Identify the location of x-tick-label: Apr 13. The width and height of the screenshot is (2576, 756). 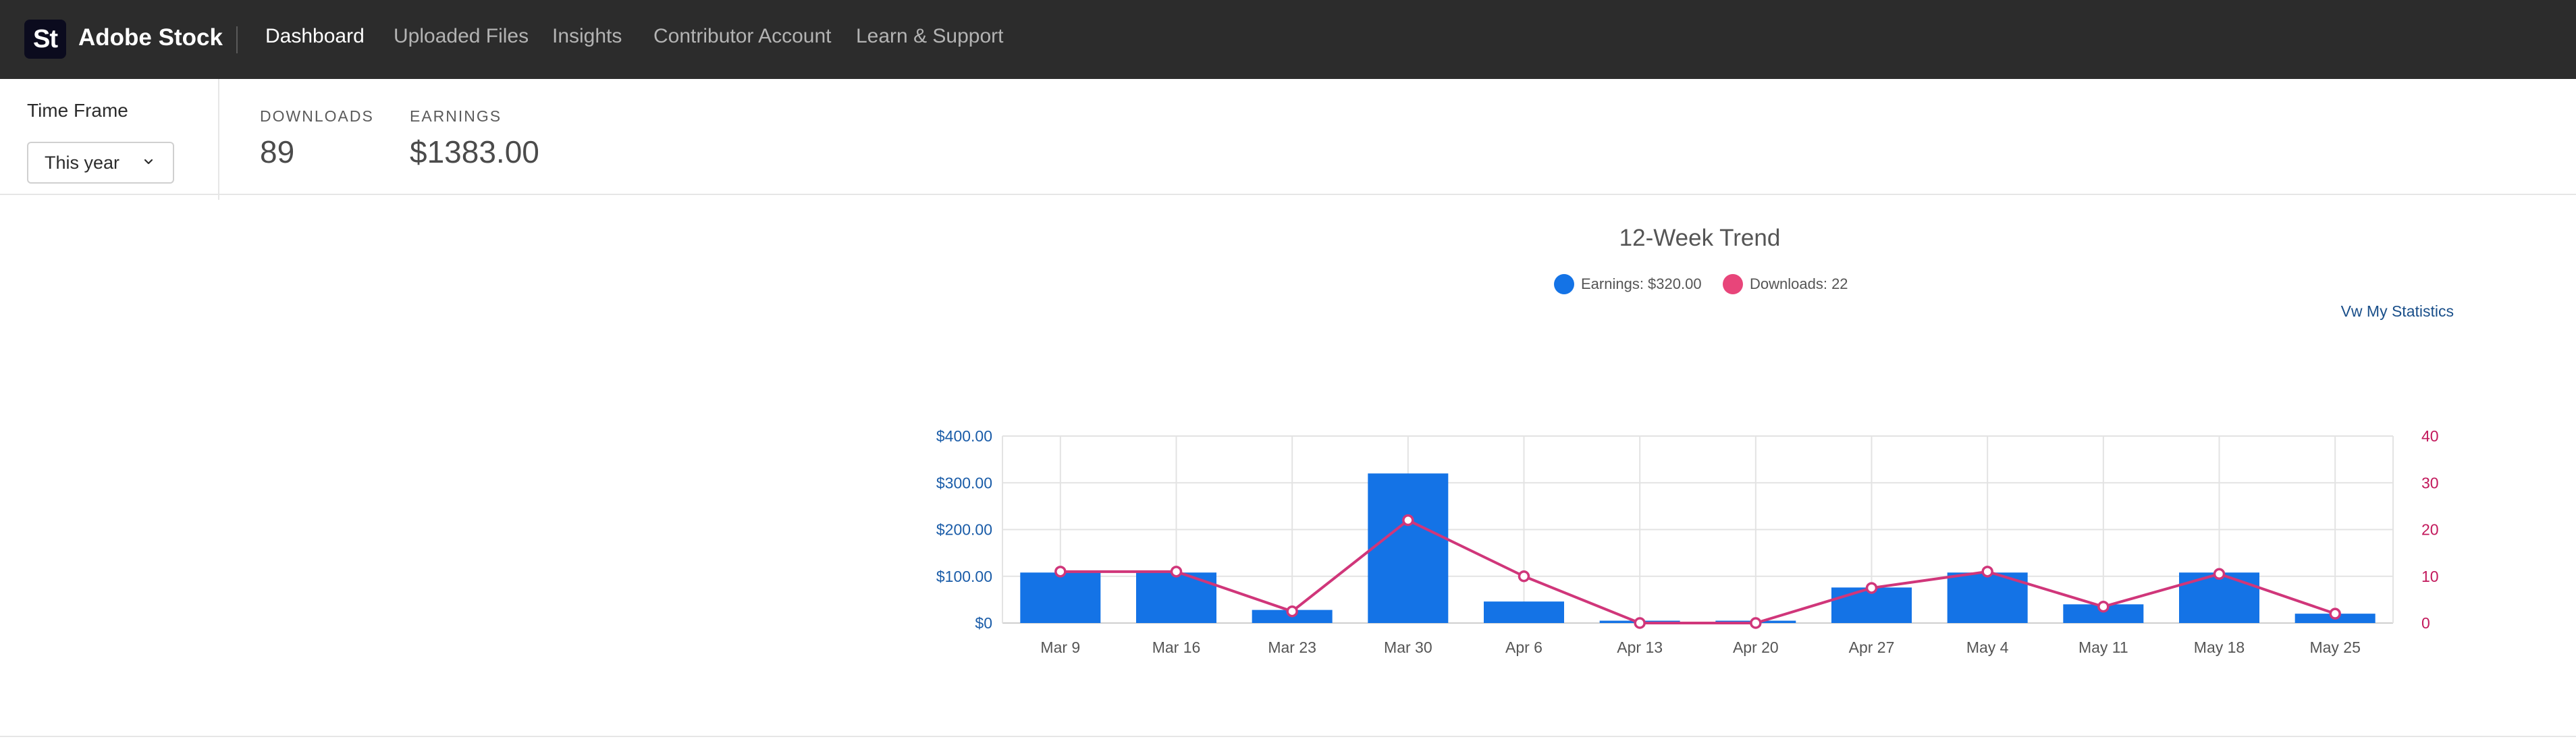
(1640, 647).